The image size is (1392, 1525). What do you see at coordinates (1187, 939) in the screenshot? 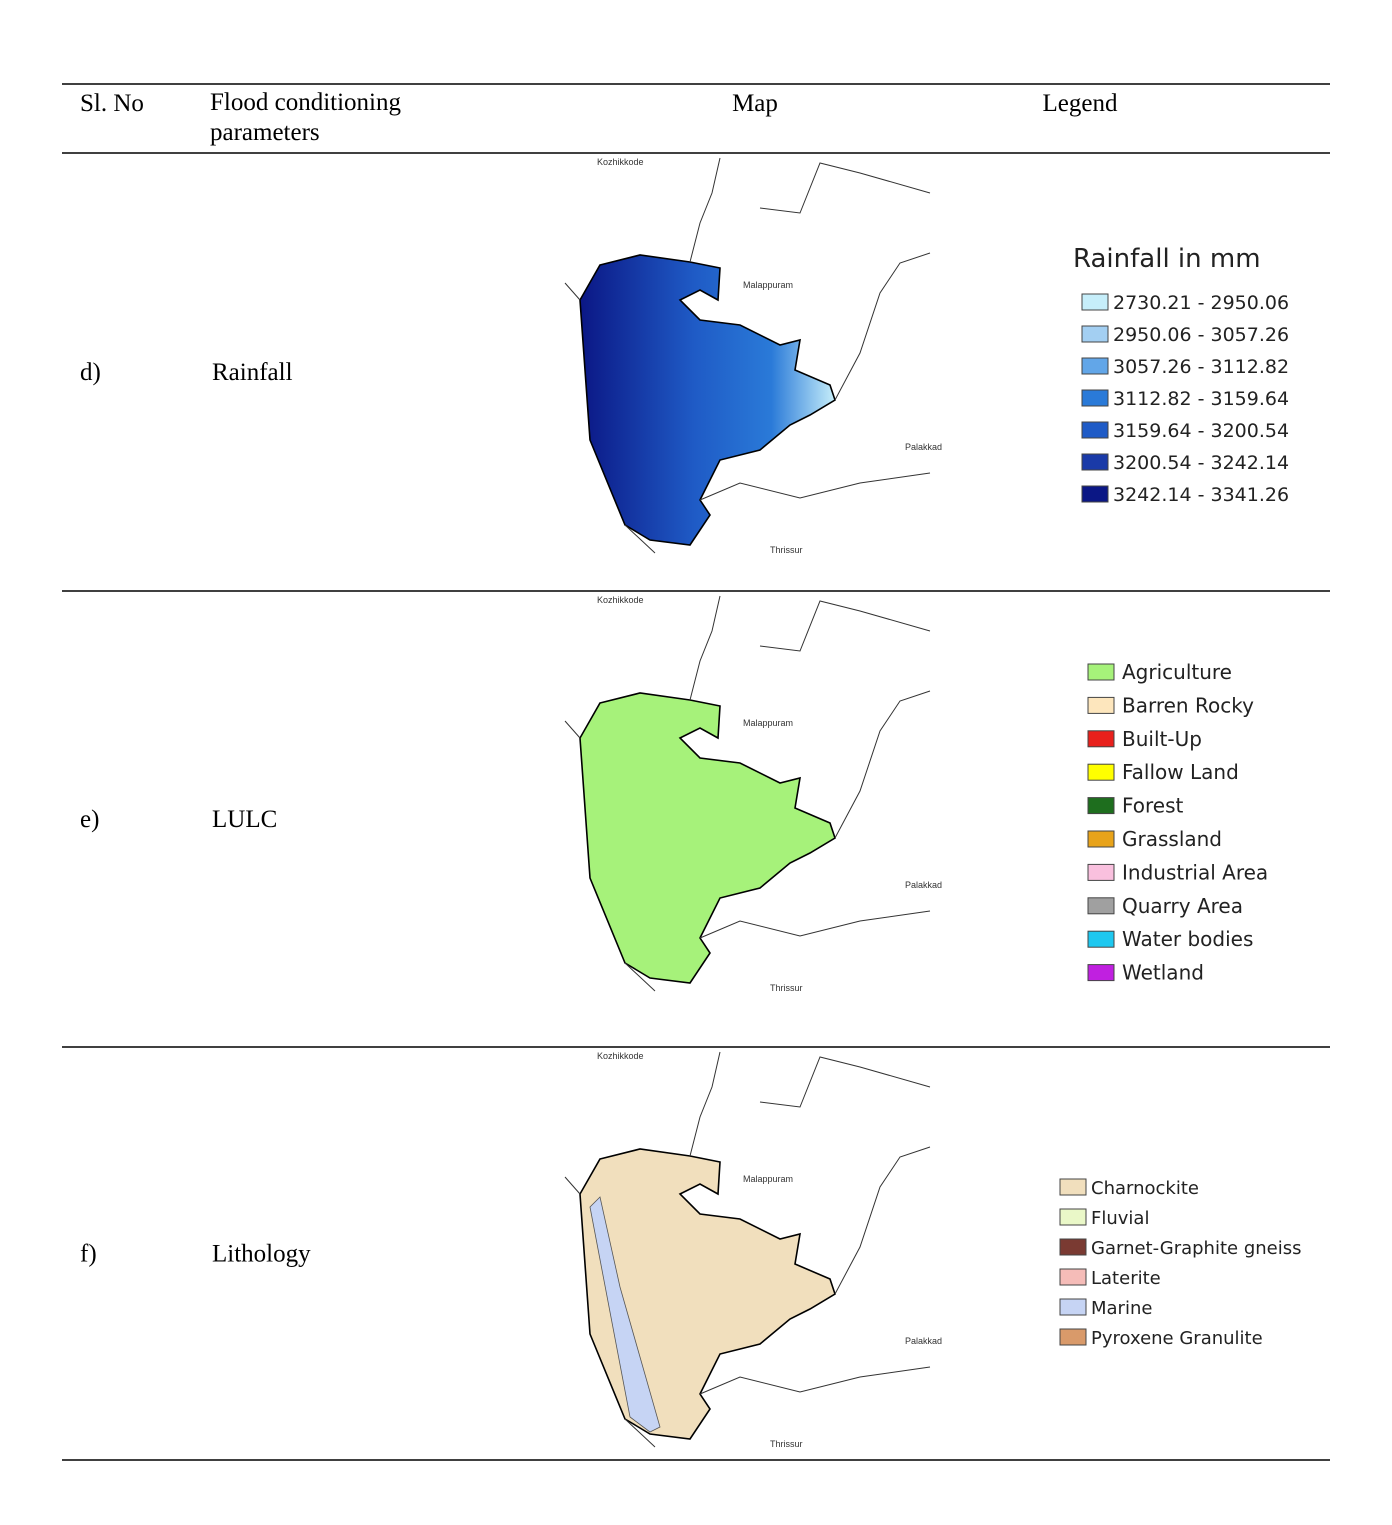
I see `legend-label: Water bodies` at bounding box center [1187, 939].